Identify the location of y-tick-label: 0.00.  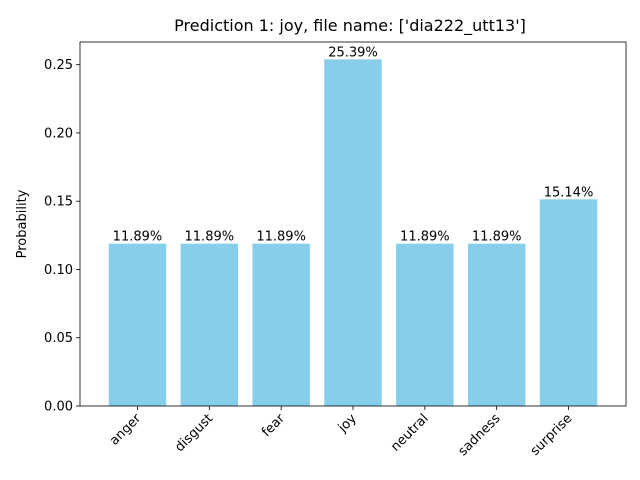
(58, 407).